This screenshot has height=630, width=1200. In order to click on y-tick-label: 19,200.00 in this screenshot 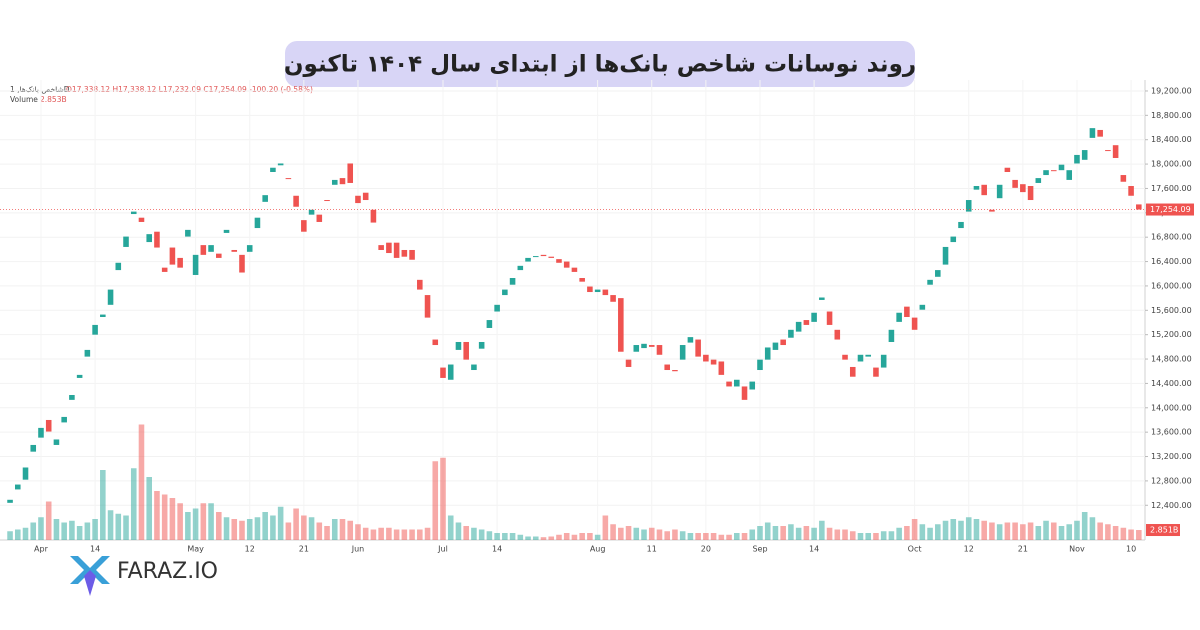, I will do `click(1171, 90)`.